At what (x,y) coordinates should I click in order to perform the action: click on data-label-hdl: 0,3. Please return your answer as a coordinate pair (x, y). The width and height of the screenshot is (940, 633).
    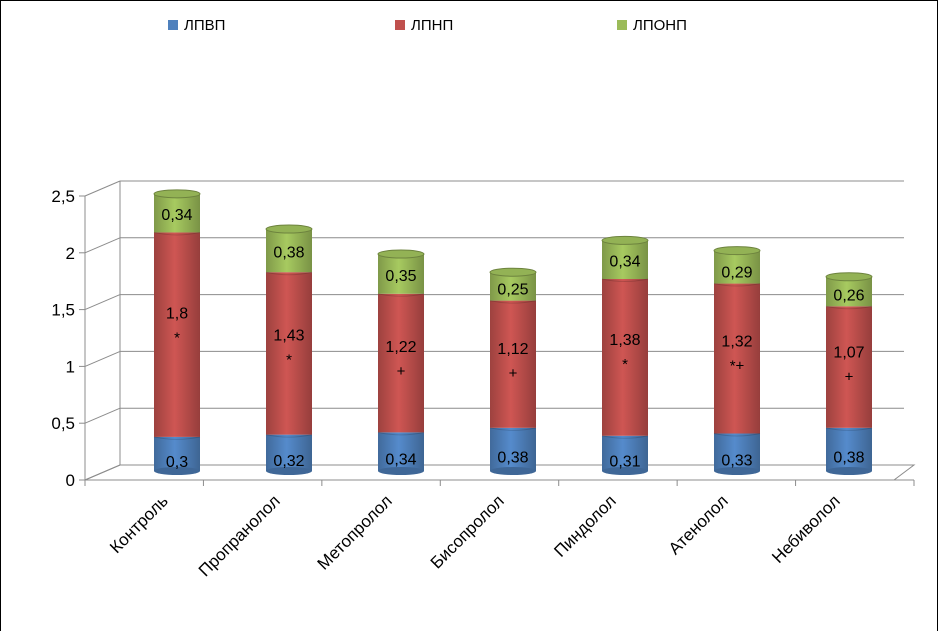
    Looking at the image, I should click on (177, 462).